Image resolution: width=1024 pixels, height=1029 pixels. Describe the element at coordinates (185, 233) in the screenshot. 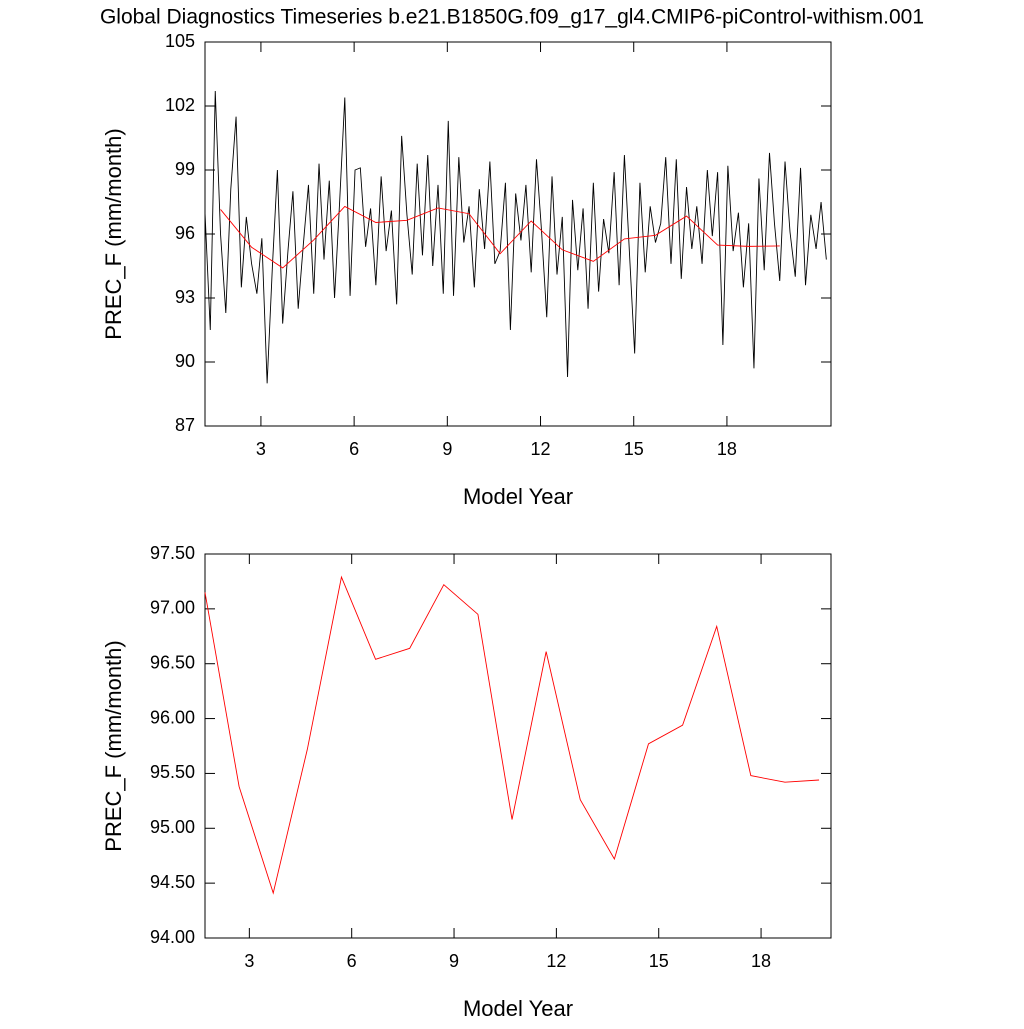

I see `y-tick-label: 96` at that location.